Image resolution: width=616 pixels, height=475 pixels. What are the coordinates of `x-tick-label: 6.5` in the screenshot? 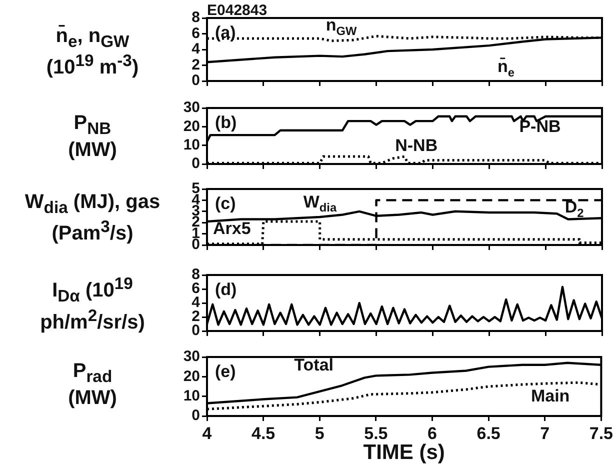 It's located at (488, 433).